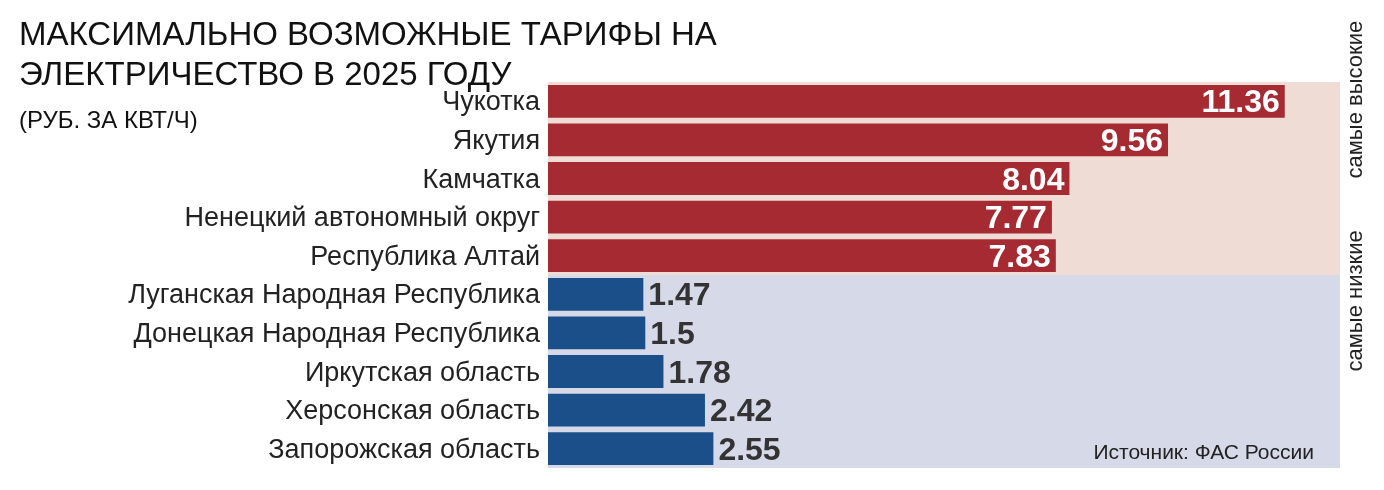 The height and width of the screenshot is (490, 1384). What do you see at coordinates (699, 371) in the screenshot?
I see `data-label: 1.78` at bounding box center [699, 371].